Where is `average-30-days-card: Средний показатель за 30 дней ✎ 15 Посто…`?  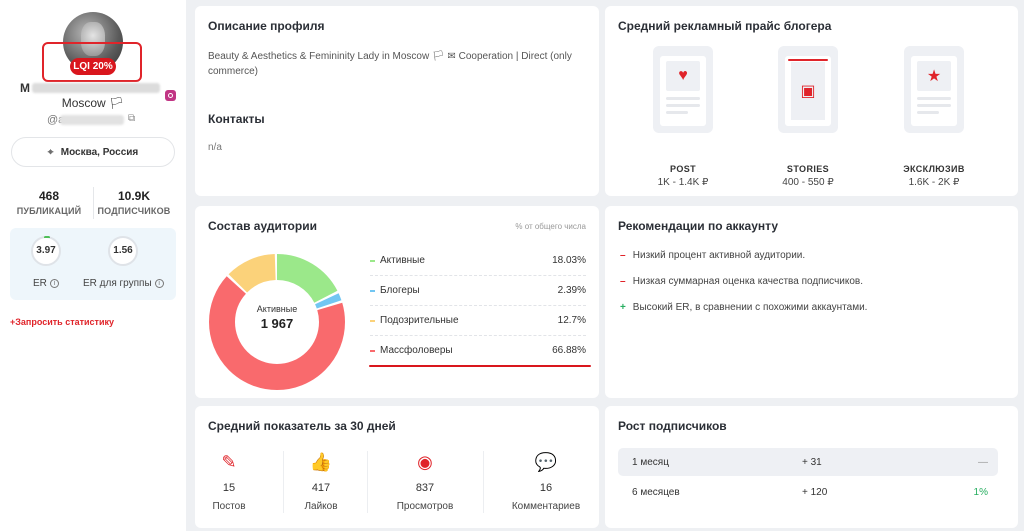 average-30-days-card: Средний показатель за 30 дней ✎ 15 Посто… is located at coordinates (397, 467).